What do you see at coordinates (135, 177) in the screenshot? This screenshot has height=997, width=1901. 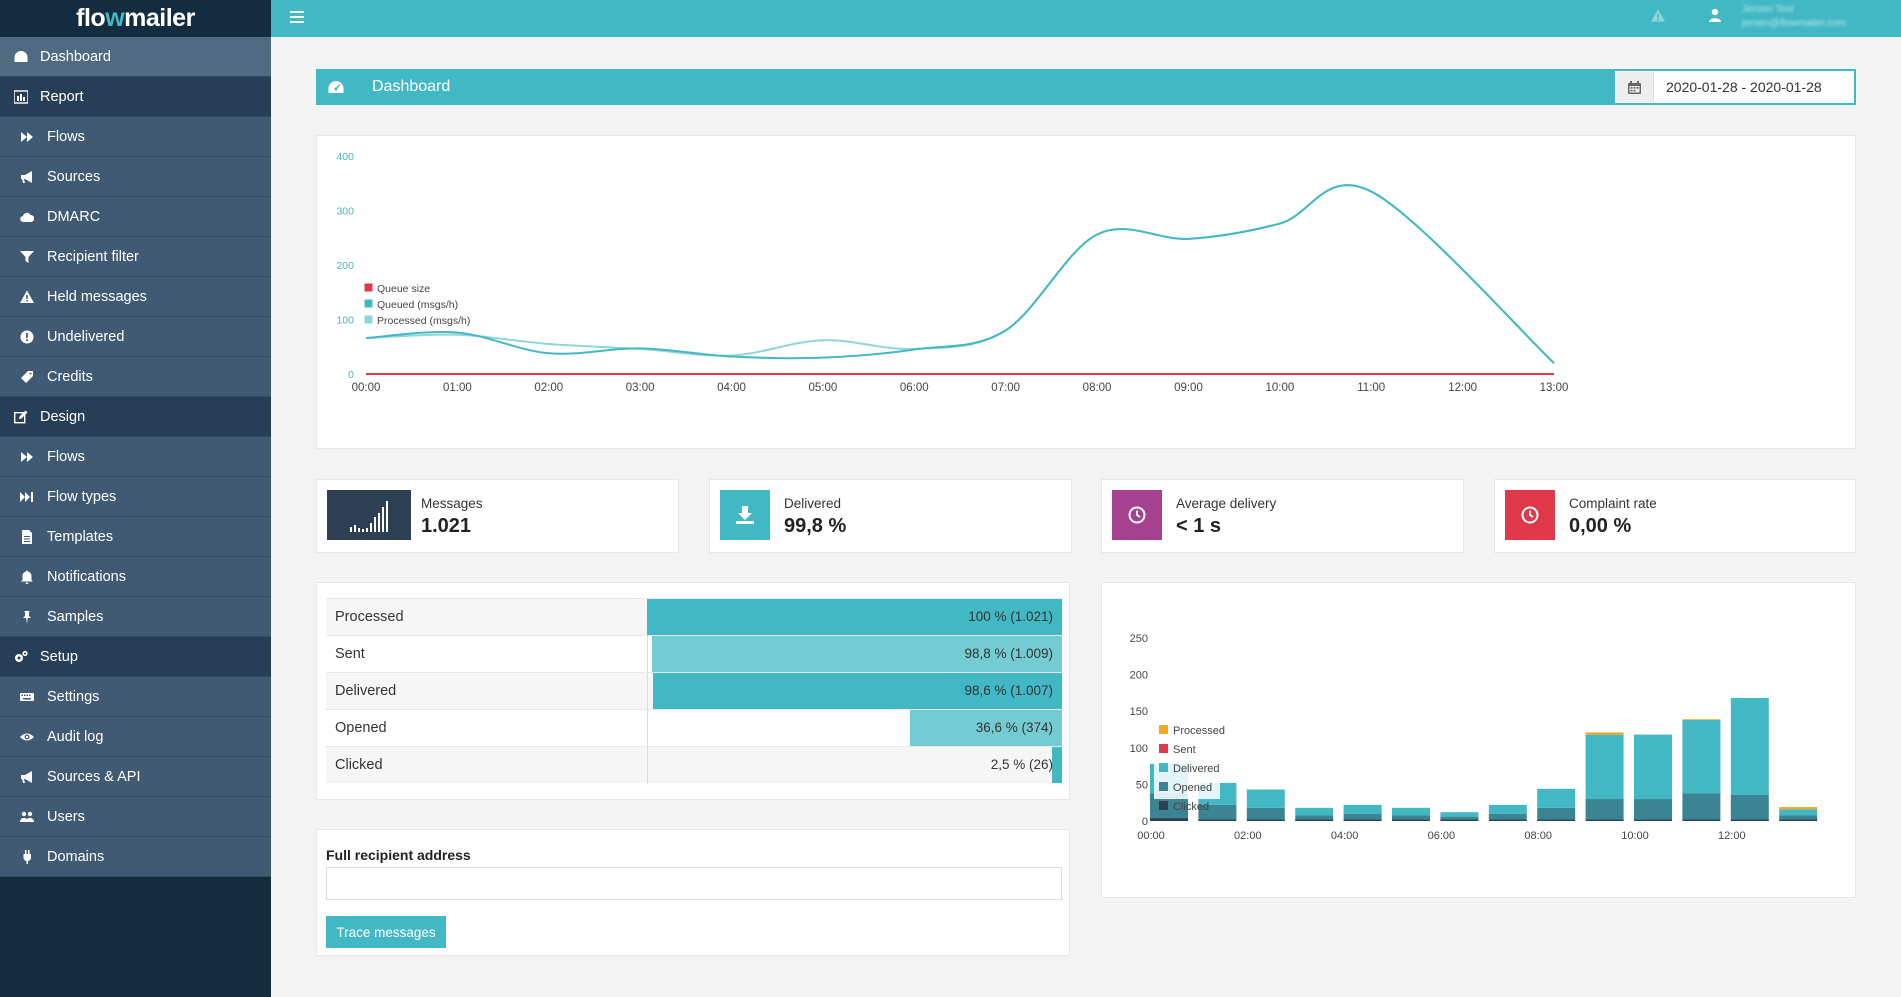 I see `sidebar-item-sources: Sources` at bounding box center [135, 177].